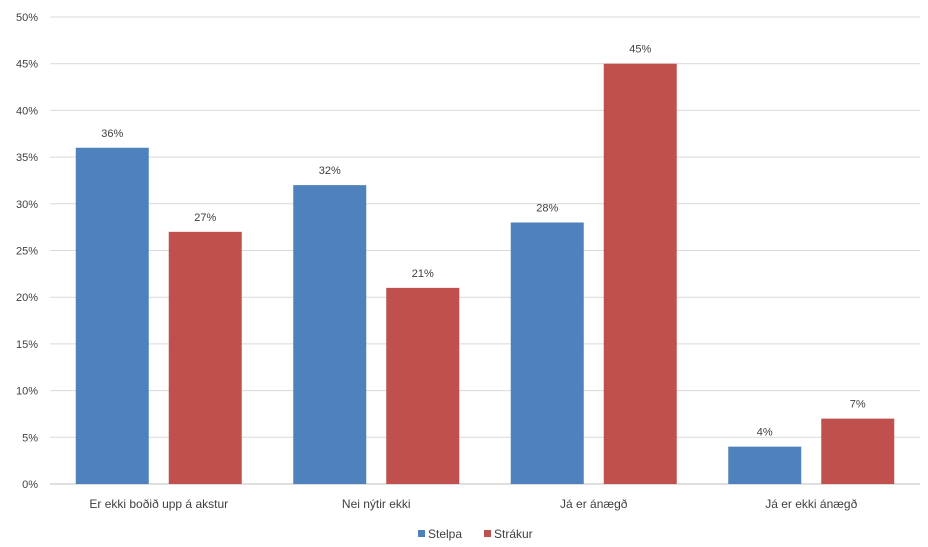  I want to click on legend-label: Stelpa, so click(445, 534).